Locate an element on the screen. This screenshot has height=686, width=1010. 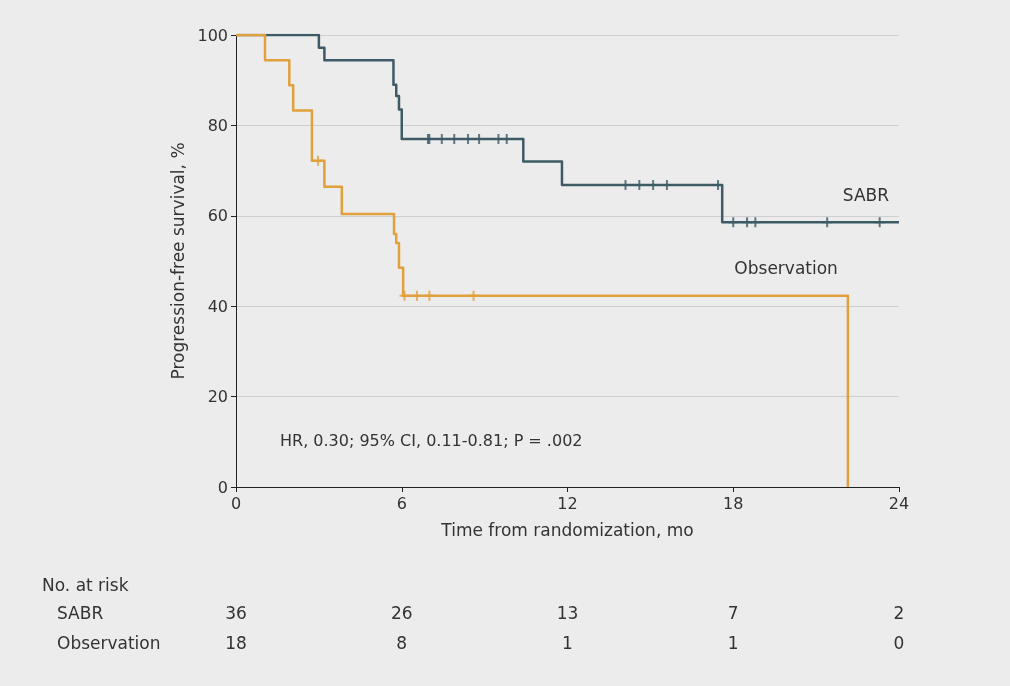
x-axis-title: Time from randomization, mo is located at coordinates (567, 529).